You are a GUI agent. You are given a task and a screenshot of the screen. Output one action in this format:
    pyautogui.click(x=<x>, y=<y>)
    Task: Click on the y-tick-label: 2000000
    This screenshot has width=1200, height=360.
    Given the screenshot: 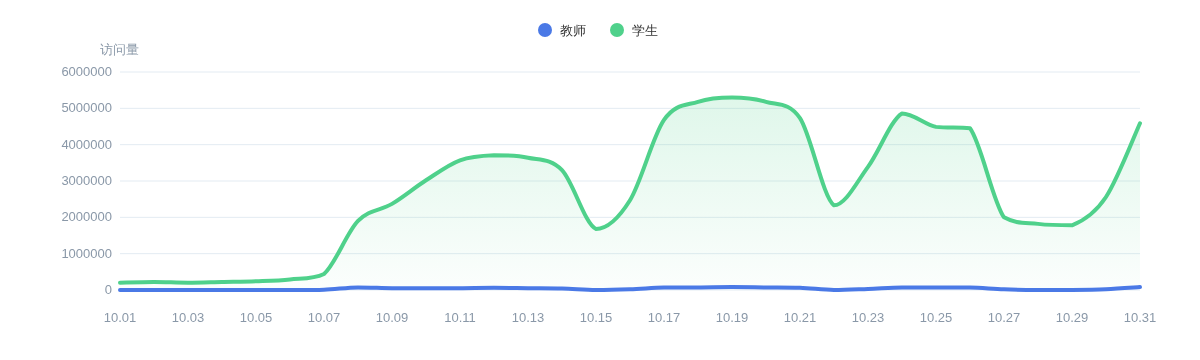 What is the action you would take?
    pyautogui.click(x=86, y=217)
    